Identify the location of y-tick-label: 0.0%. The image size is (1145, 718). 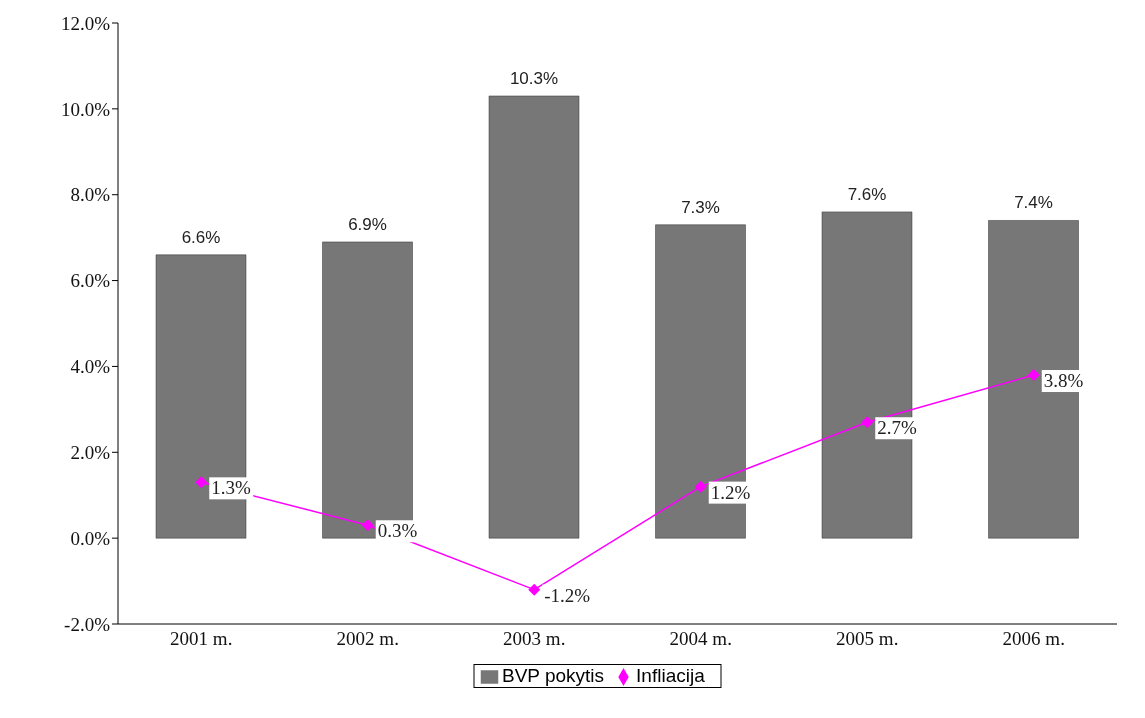
(90, 538).